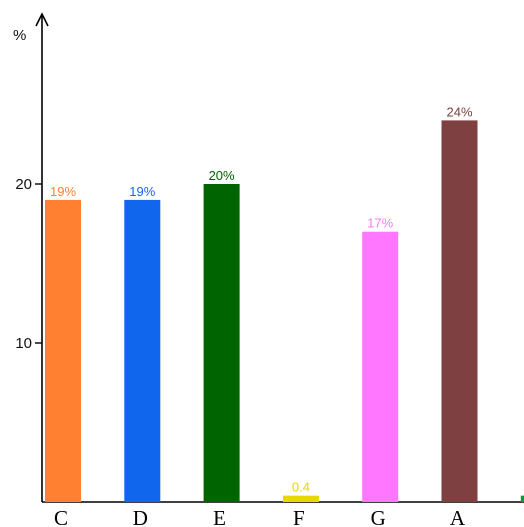 This screenshot has width=524, height=527. What do you see at coordinates (63, 191) in the screenshot?
I see `data-label-C: 19%` at bounding box center [63, 191].